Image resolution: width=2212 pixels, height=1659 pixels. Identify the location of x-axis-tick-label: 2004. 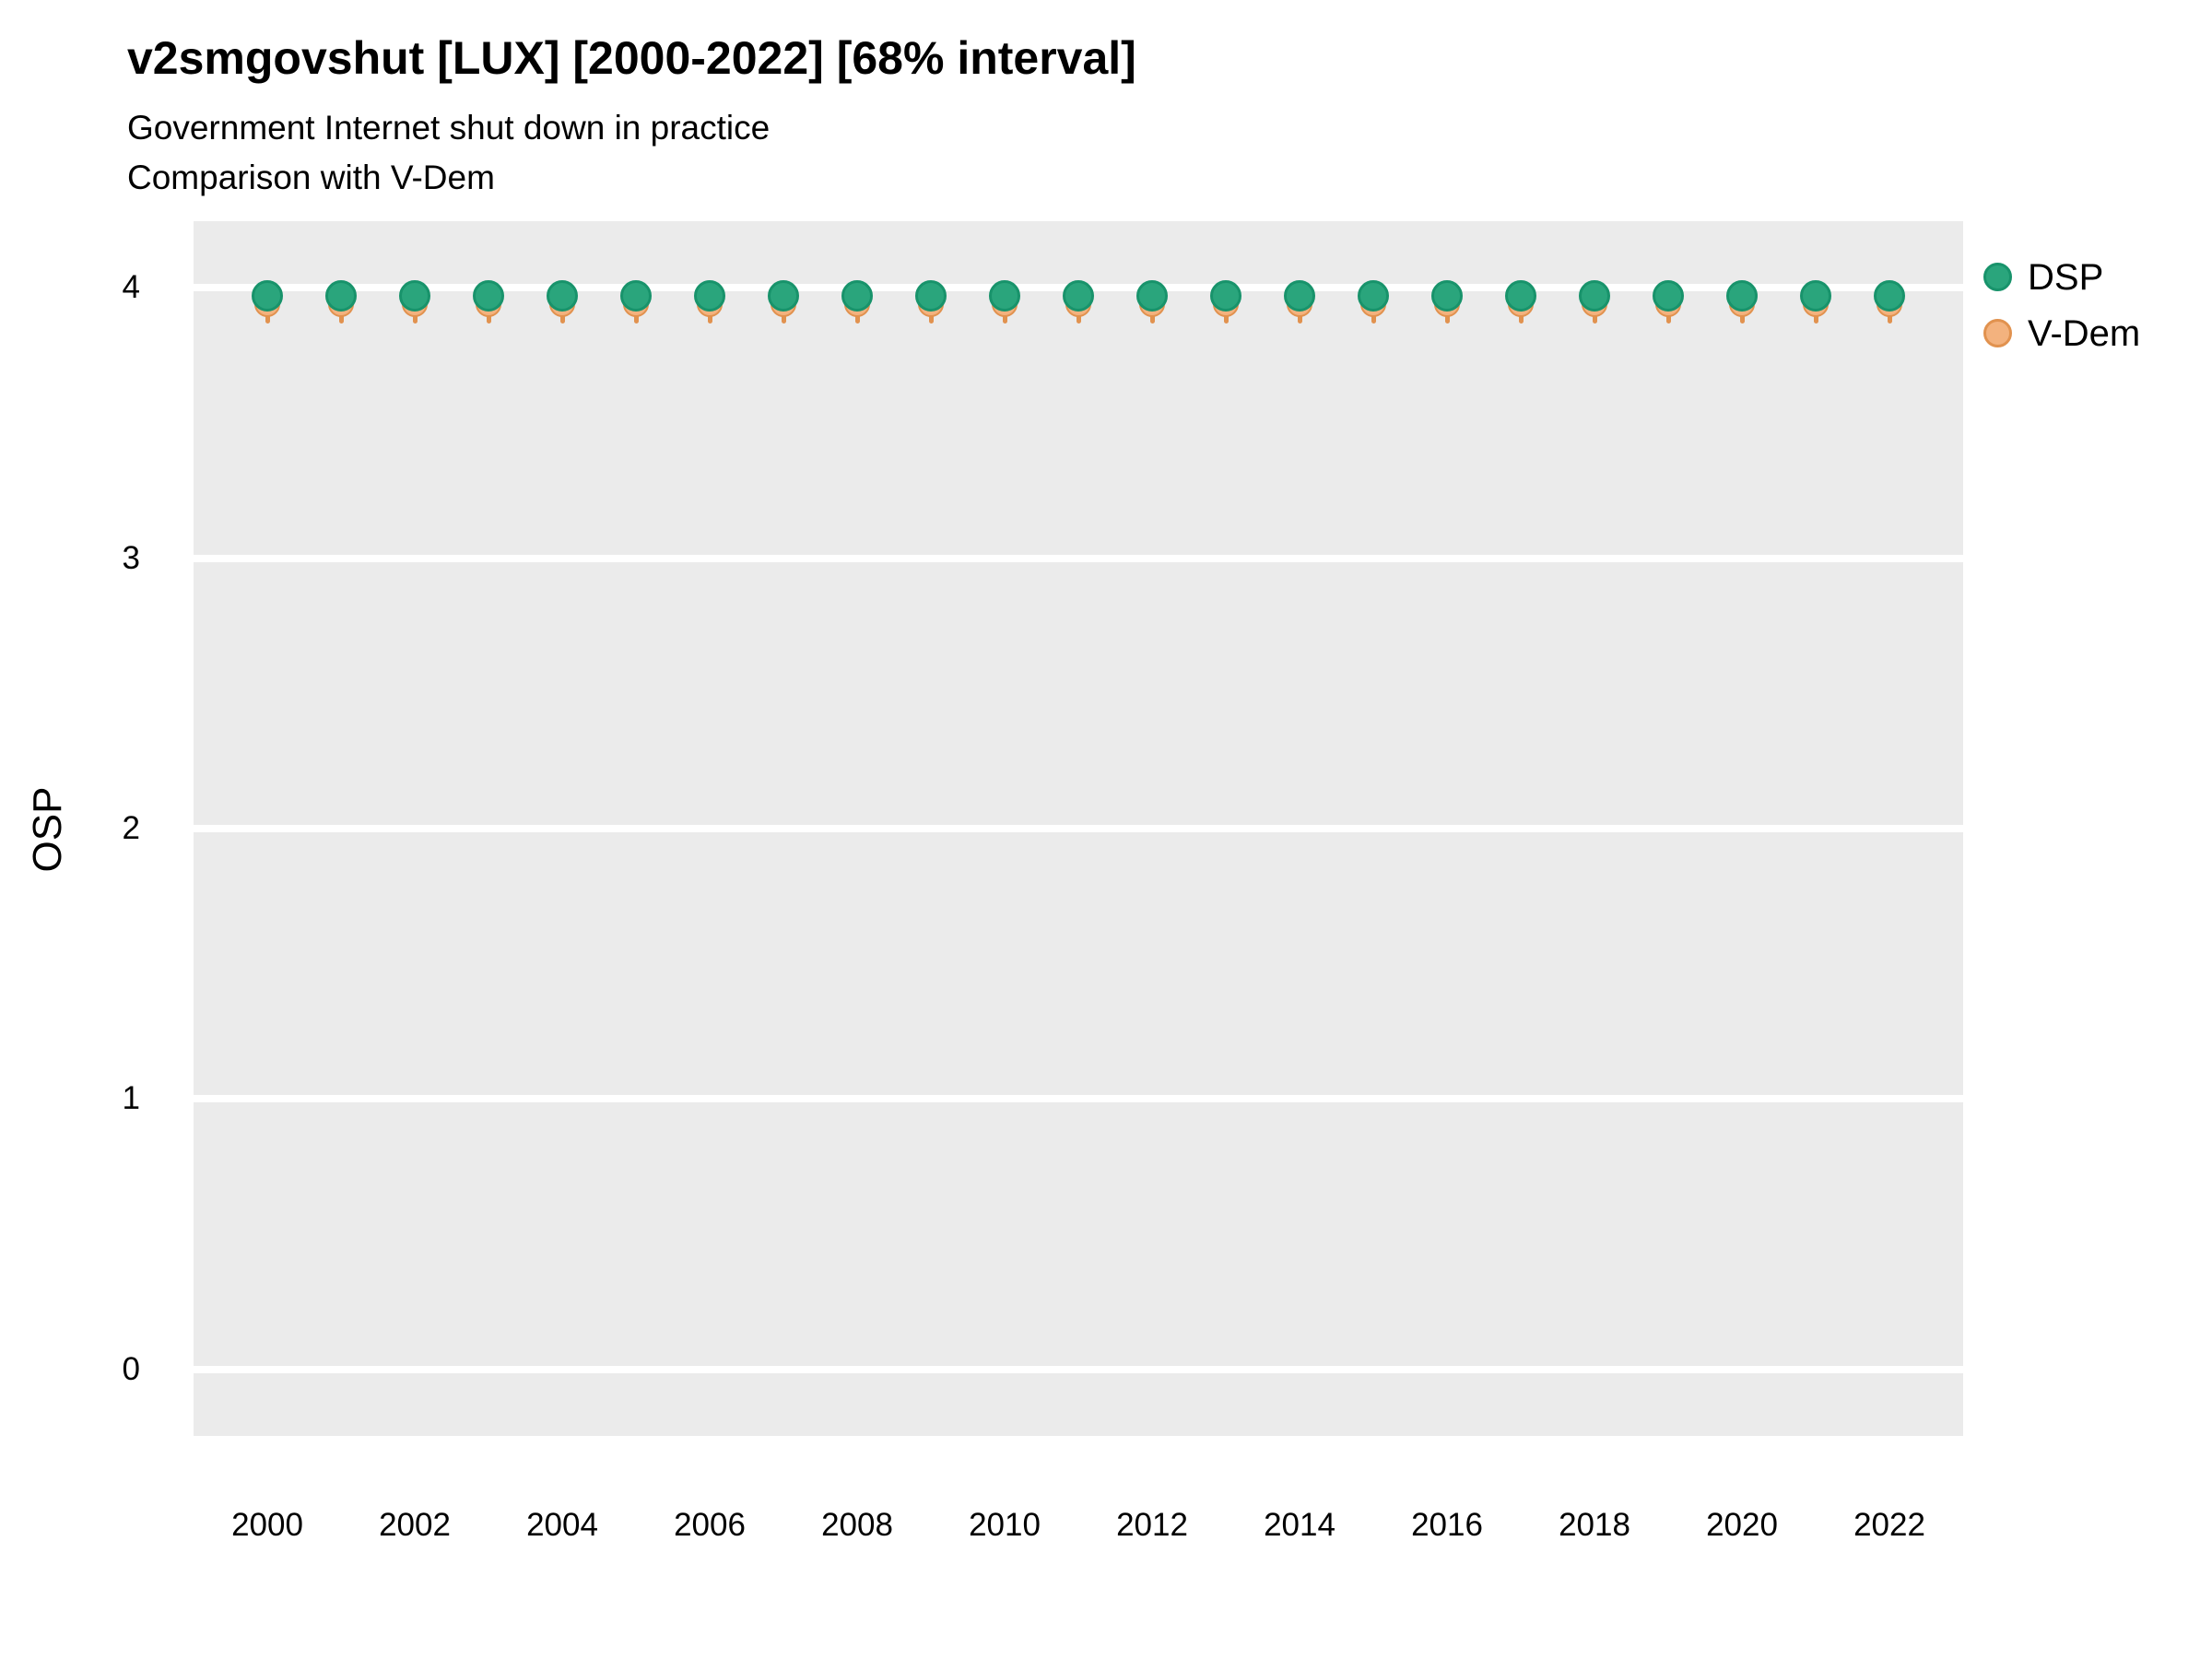
(562, 1525).